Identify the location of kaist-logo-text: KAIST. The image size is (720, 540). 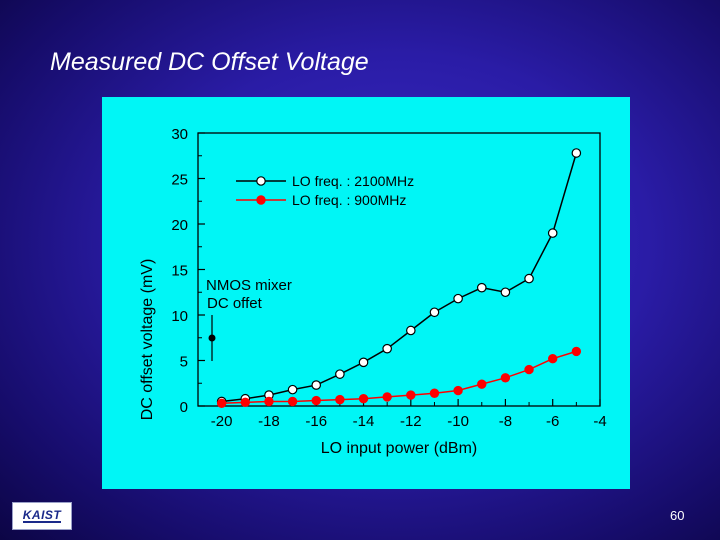
(42, 515).